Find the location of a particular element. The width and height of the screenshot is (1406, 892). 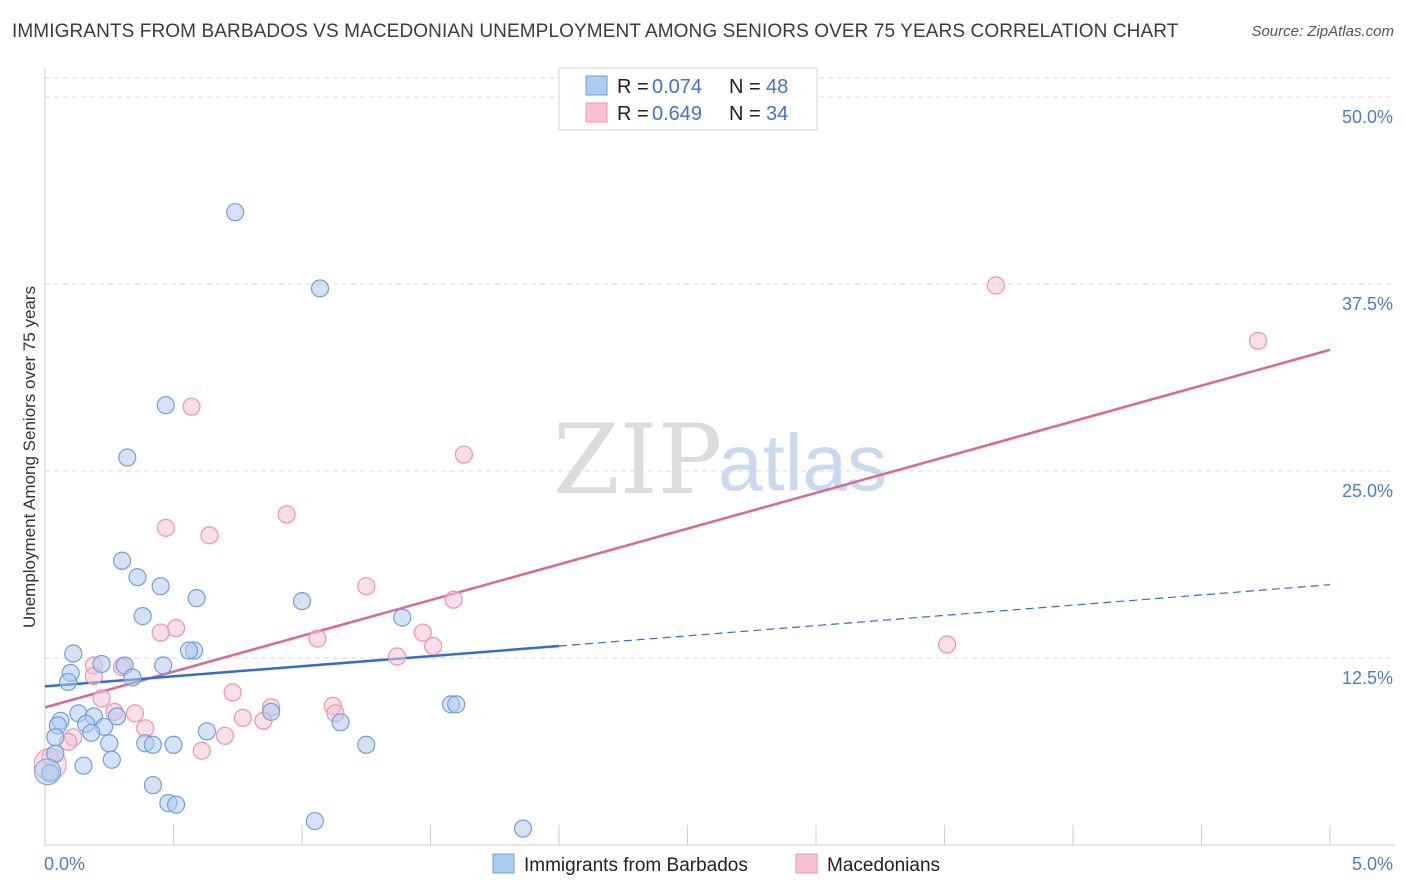

series-legend-swatch-barbados is located at coordinates (503, 863).